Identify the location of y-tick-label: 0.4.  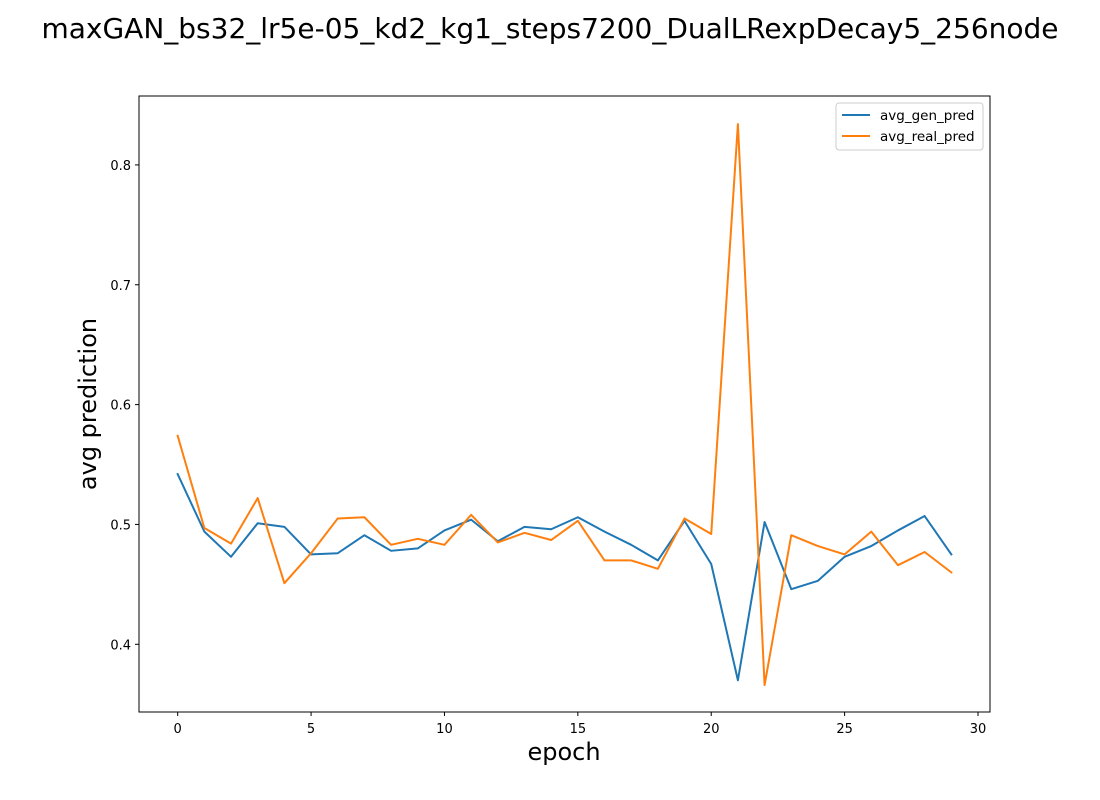
(120, 645).